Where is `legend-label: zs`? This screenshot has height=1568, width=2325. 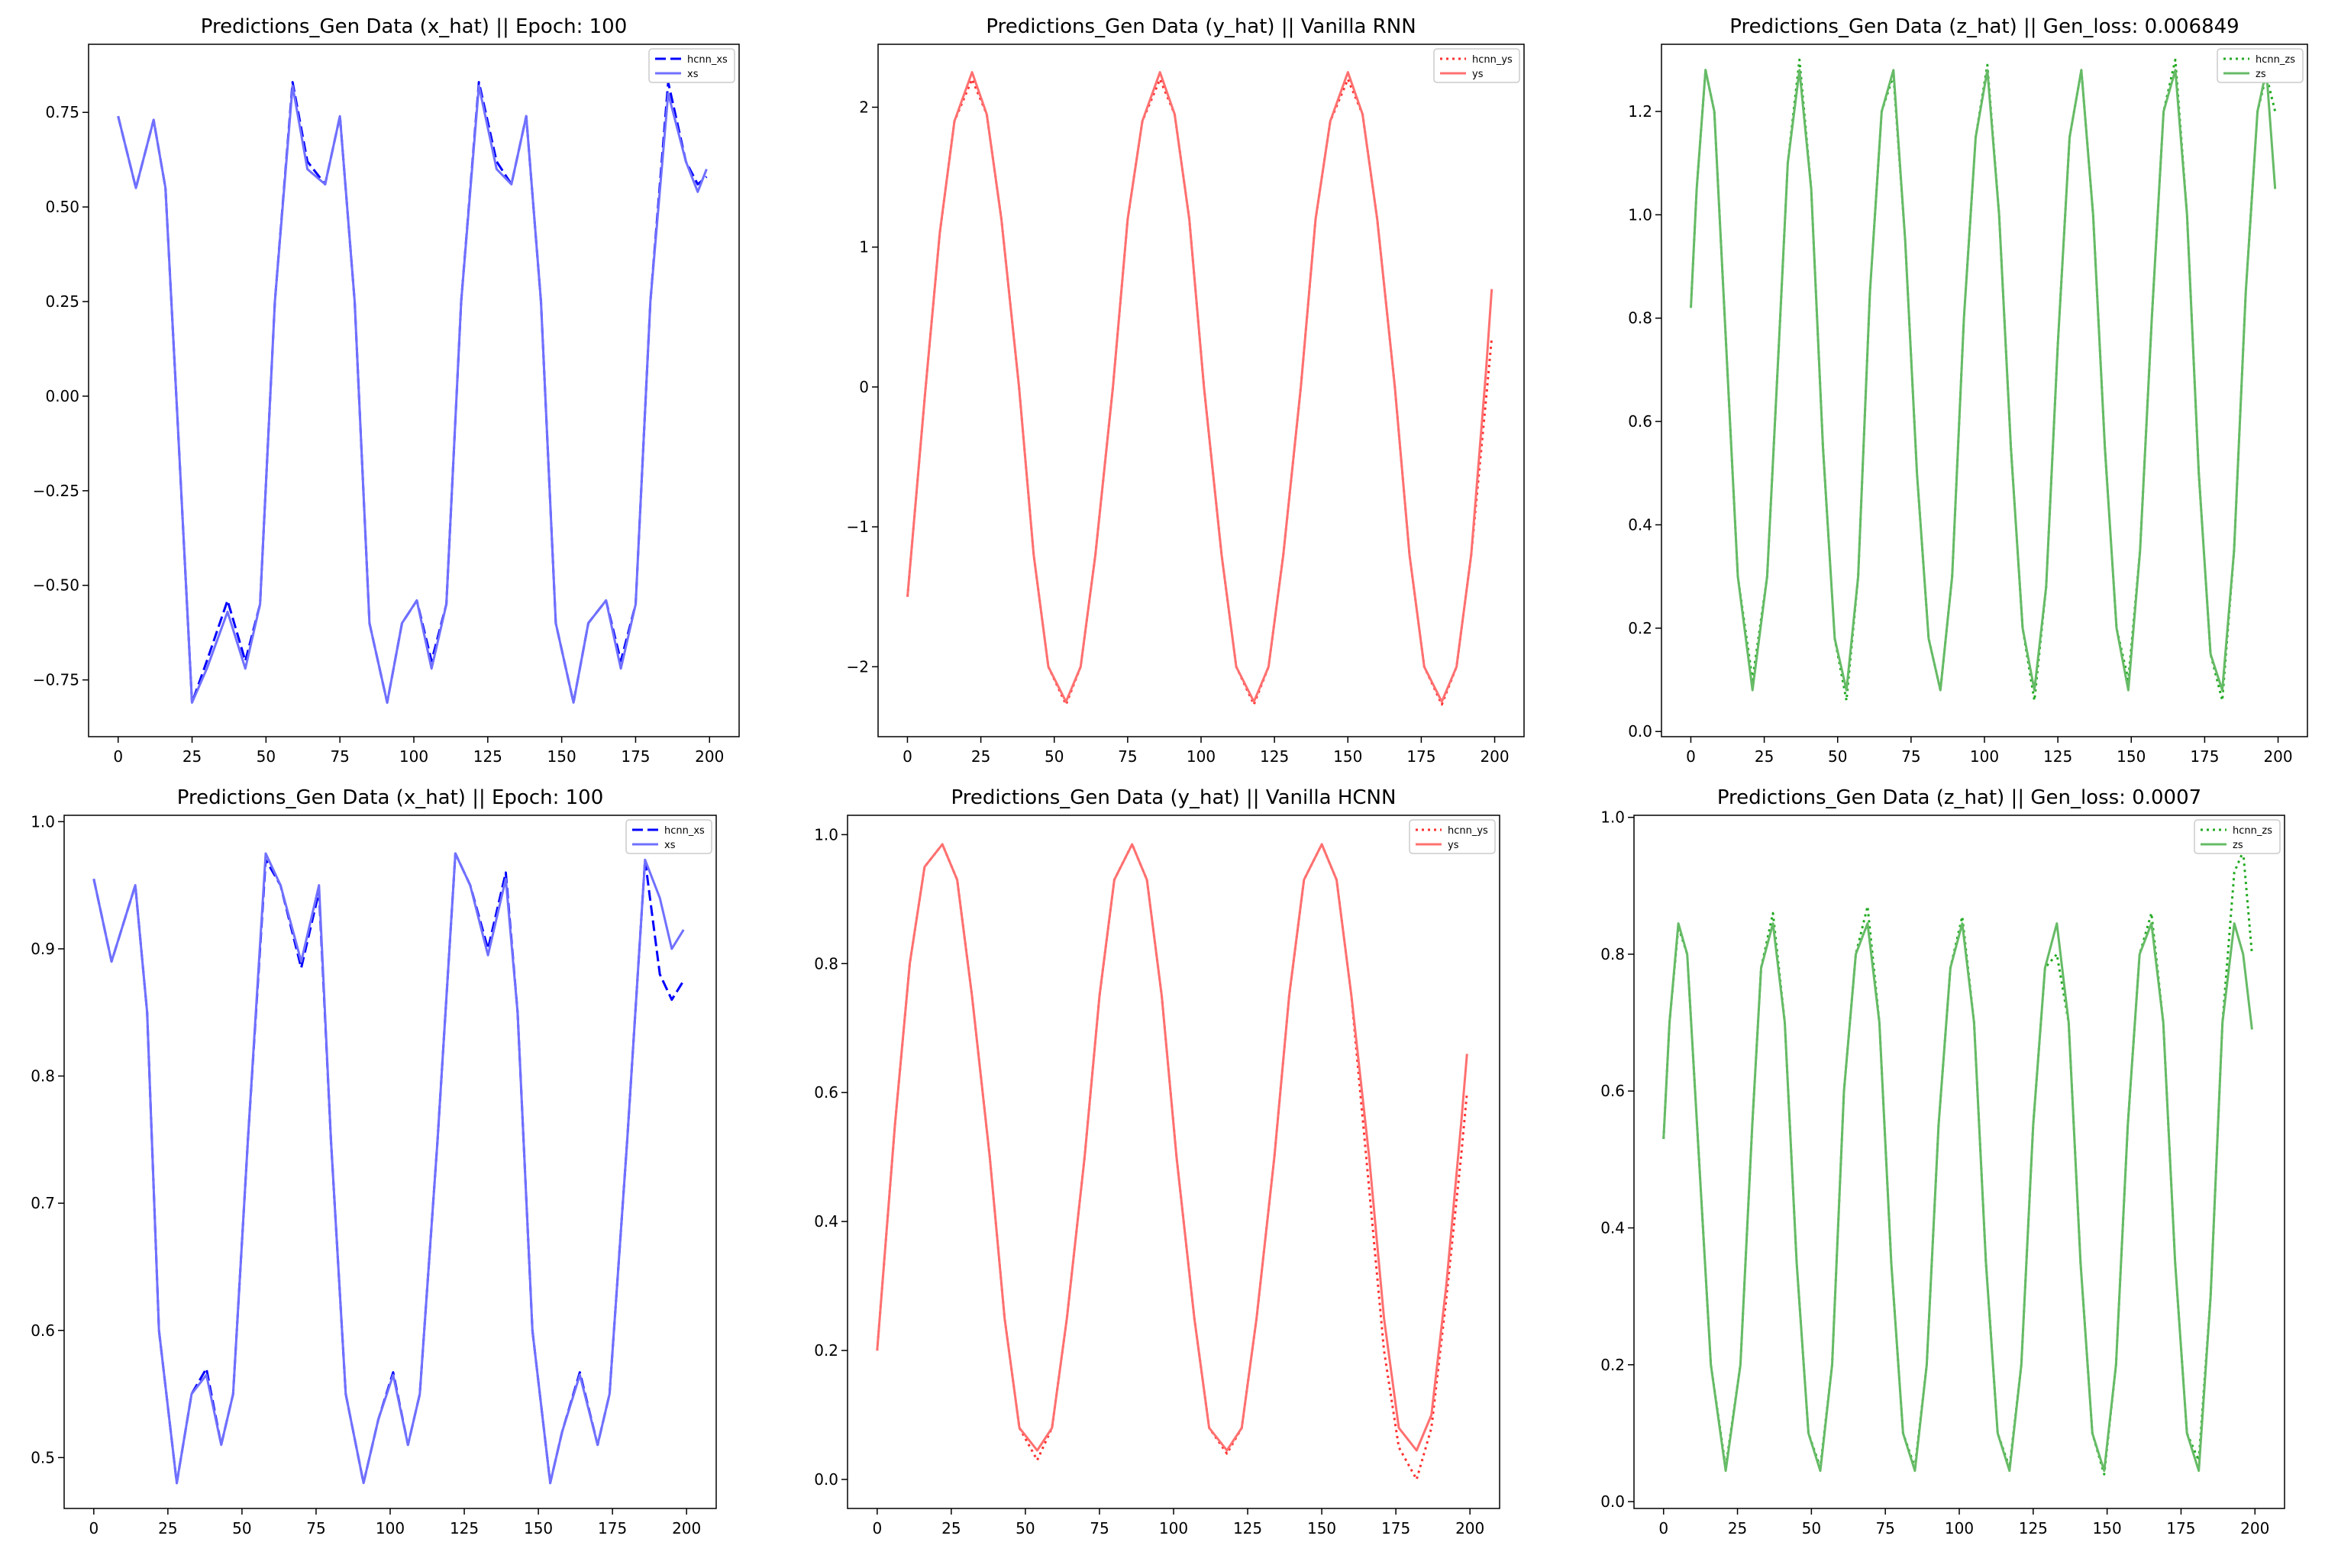
legend-label: zs is located at coordinates (2238, 845).